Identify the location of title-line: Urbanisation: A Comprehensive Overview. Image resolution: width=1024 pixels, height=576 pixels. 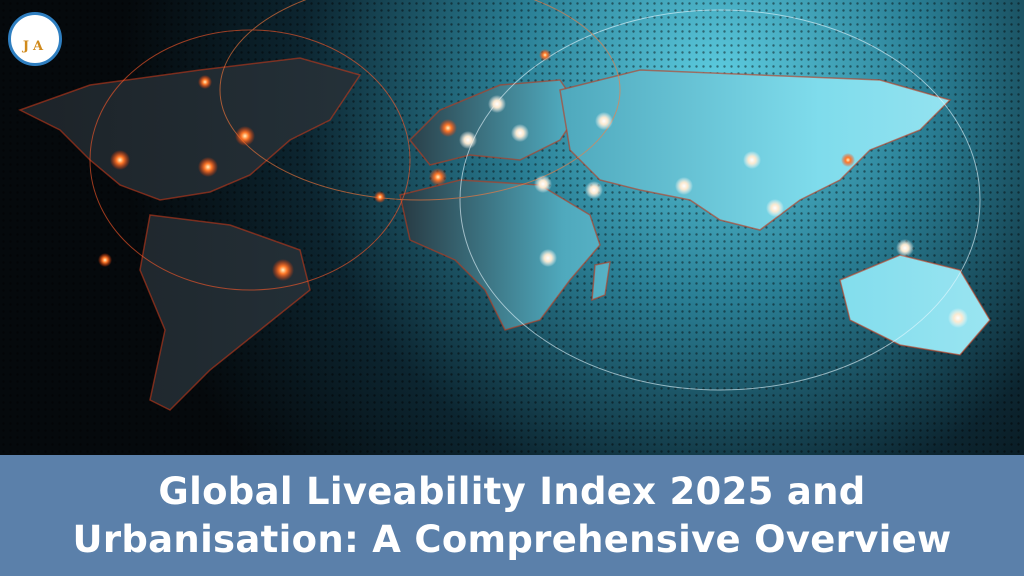
(512, 539).